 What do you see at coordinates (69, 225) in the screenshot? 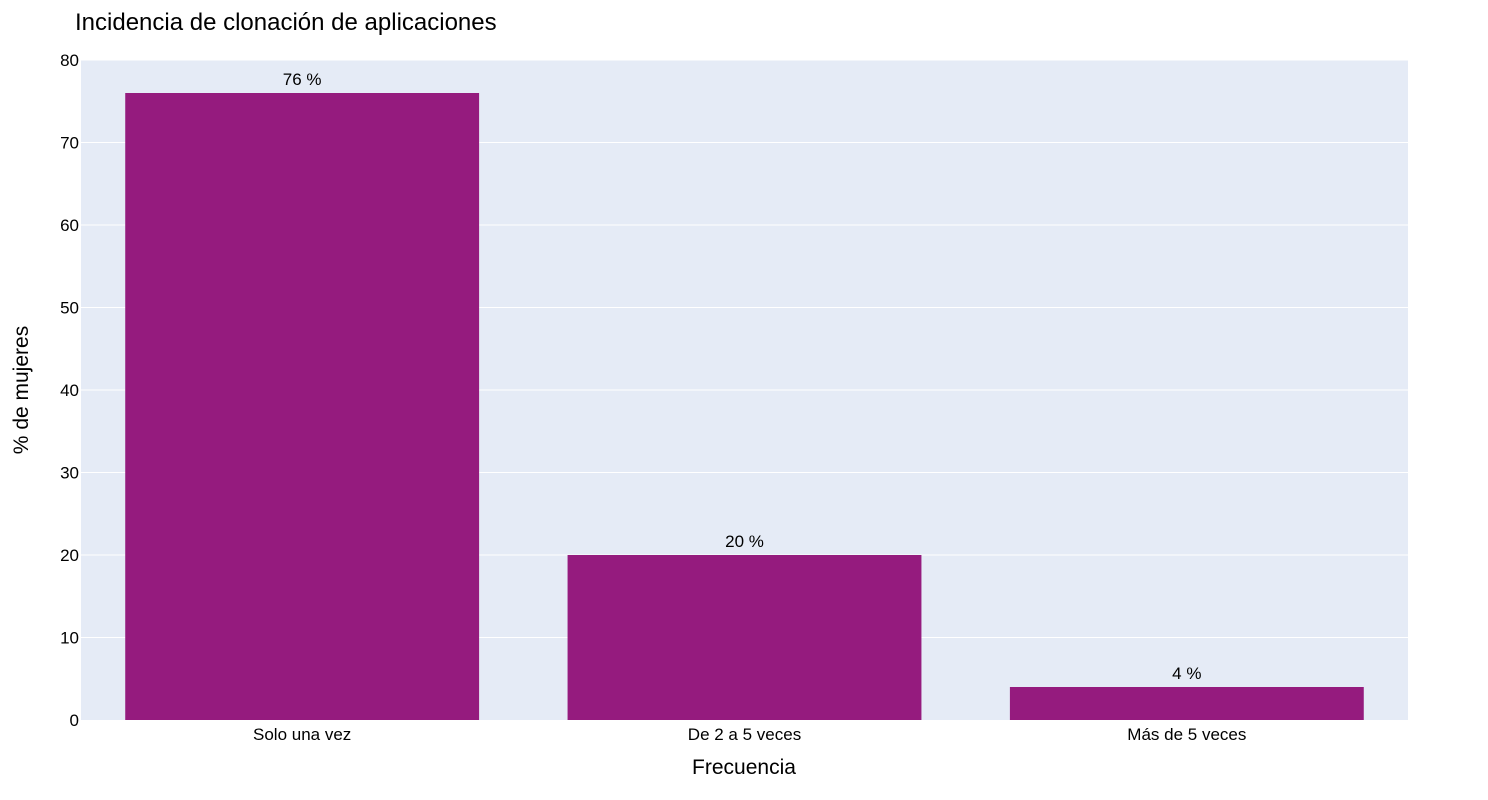
I see `y-tick-label: 60` at bounding box center [69, 225].